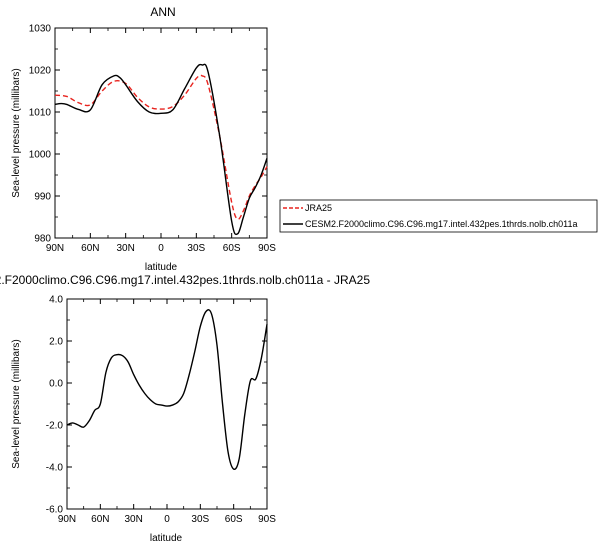  I want to click on chart-bottom-xlabel: latitude, so click(166, 538).